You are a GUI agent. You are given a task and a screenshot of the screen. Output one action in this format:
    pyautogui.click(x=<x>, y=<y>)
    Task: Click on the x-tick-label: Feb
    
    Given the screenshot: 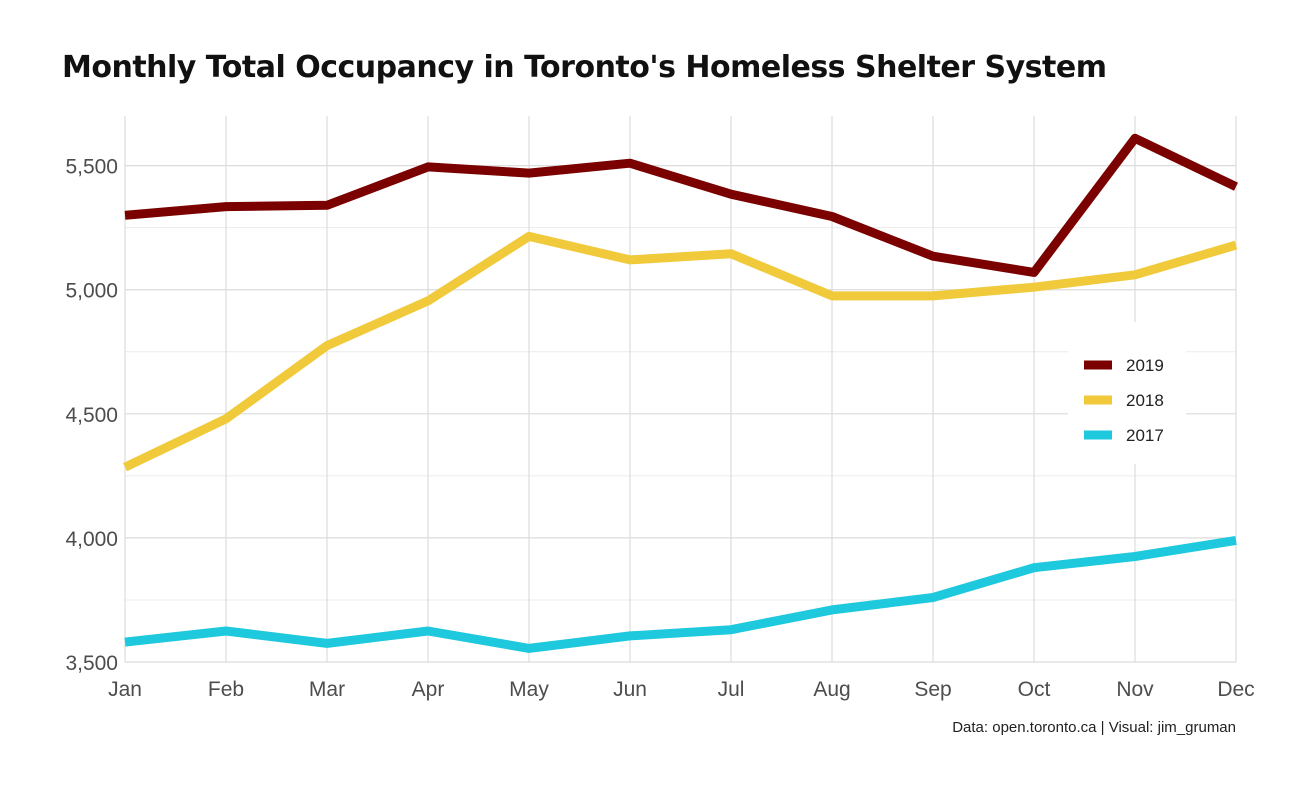 What is the action you would take?
    pyautogui.click(x=226, y=689)
    